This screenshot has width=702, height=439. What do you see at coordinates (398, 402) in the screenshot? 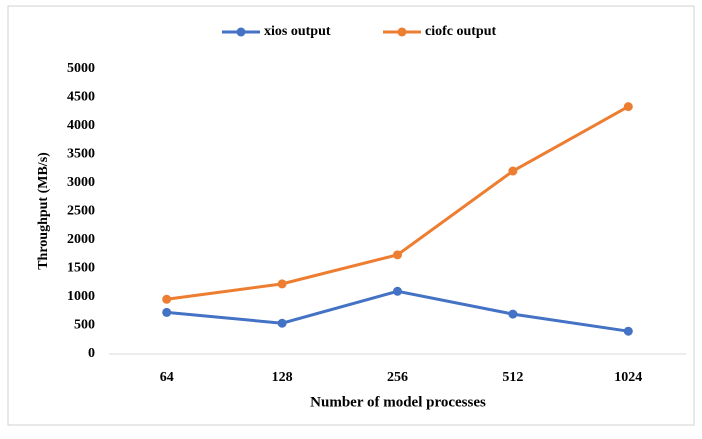
I see `x-axis-title: Number of model processes` at bounding box center [398, 402].